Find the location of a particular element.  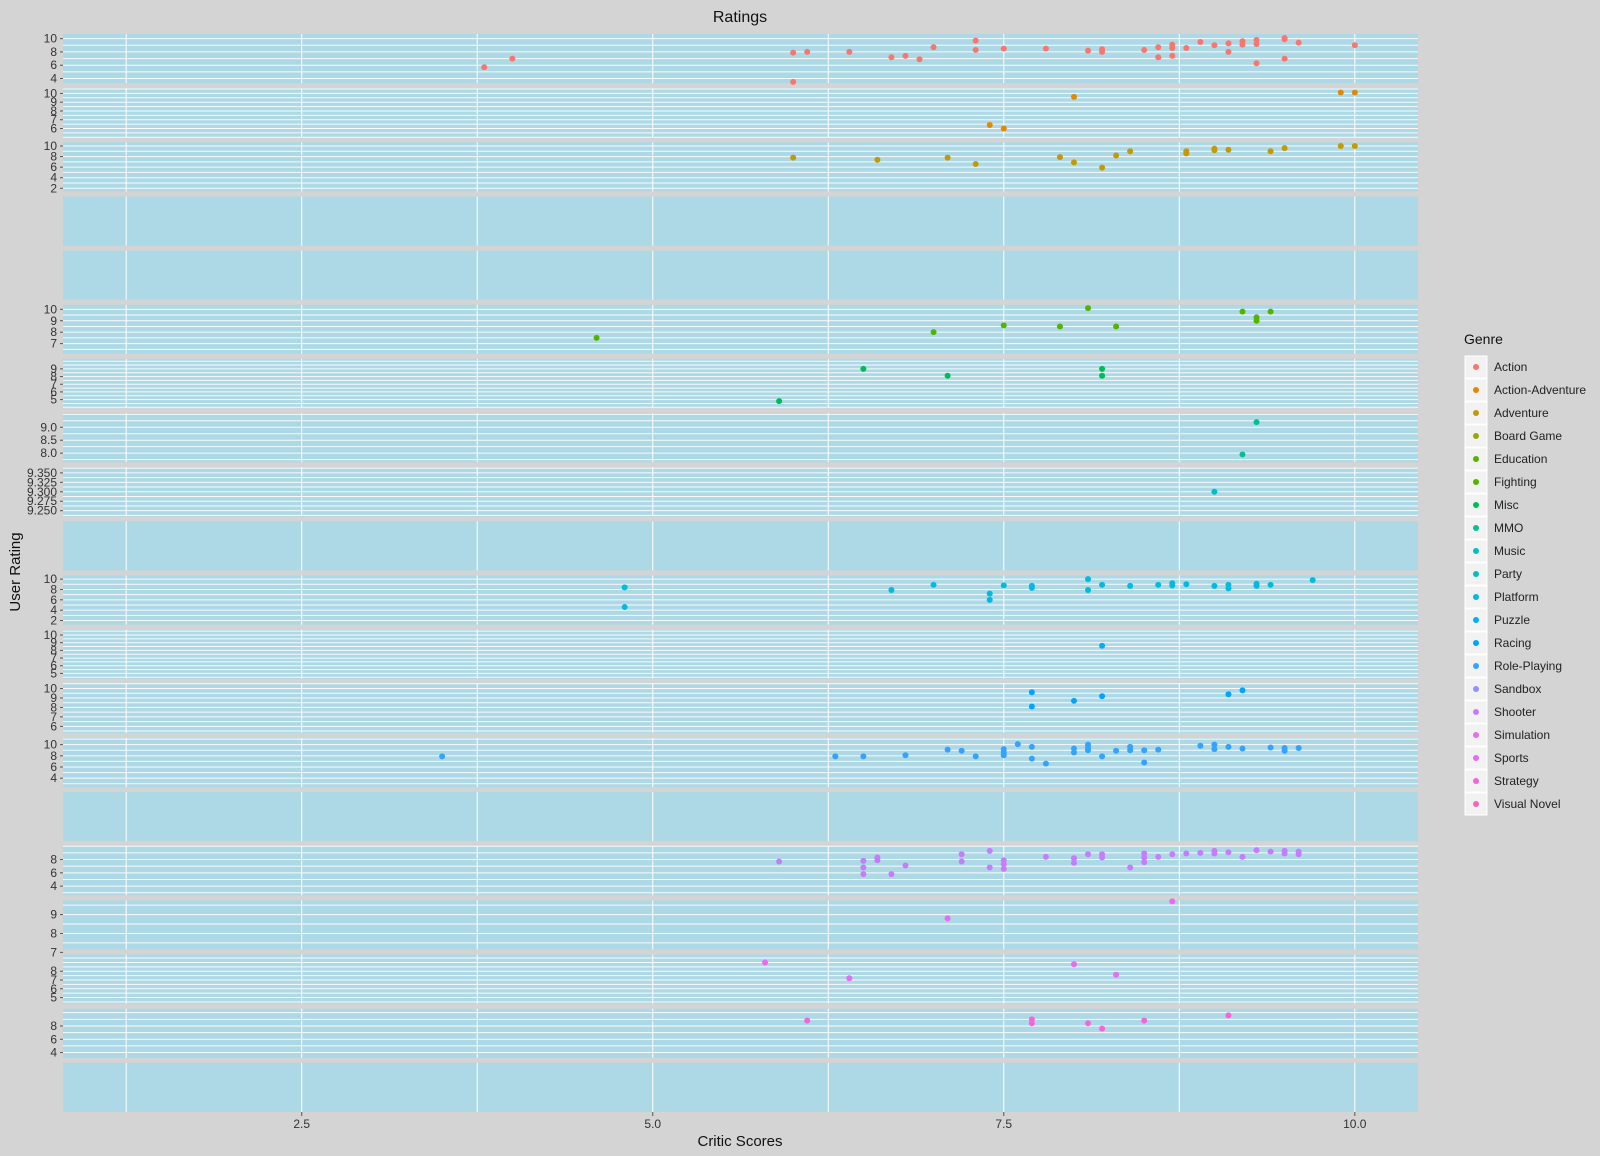

facet-fighting: 78910Fighting is located at coordinates (742, 328).